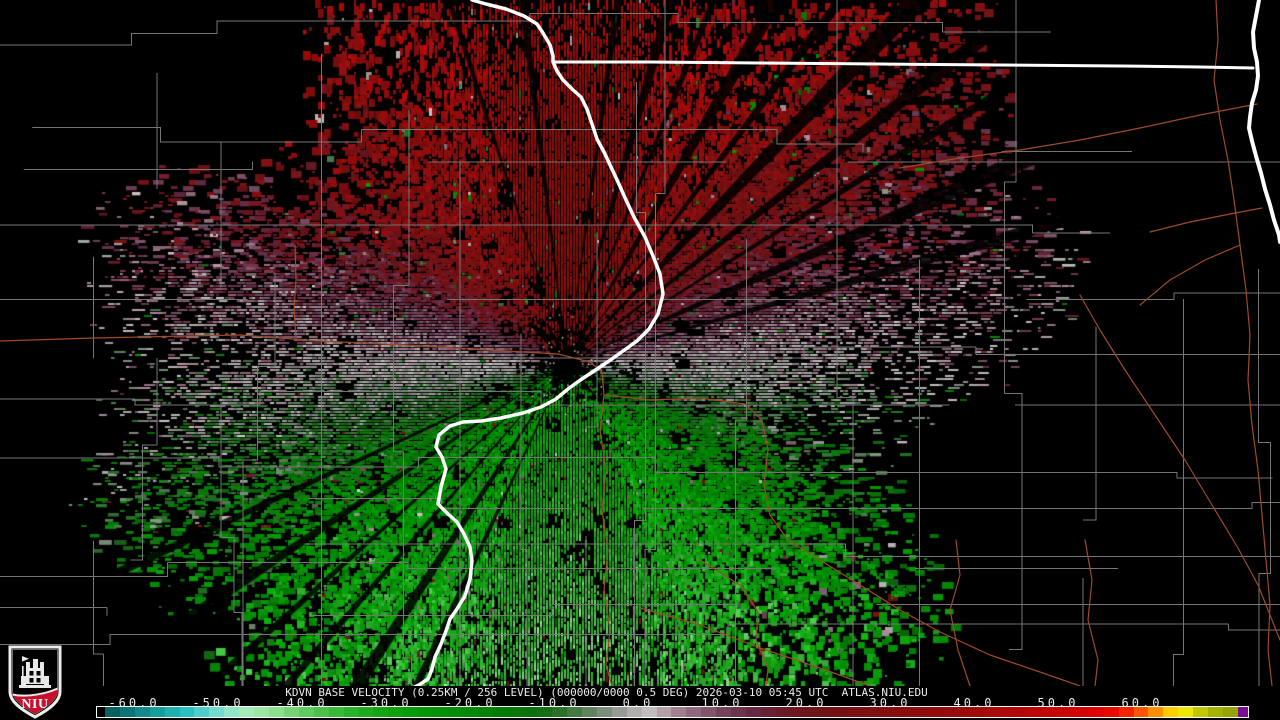 The width and height of the screenshot is (1280, 720). What do you see at coordinates (34, 704) in the screenshot?
I see `niu-logo-text: NIU` at bounding box center [34, 704].